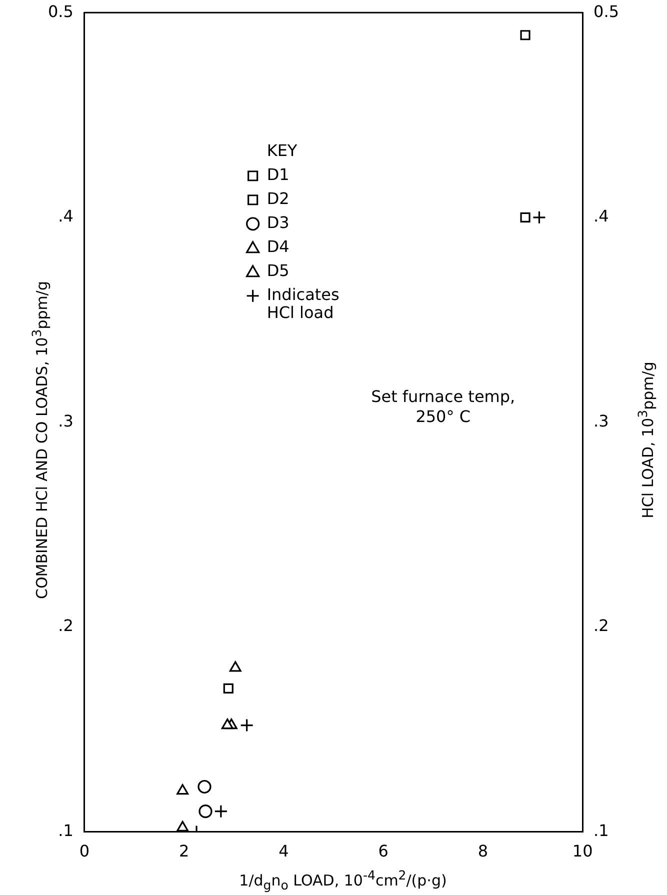  Describe the element at coordinates (84, 851) in the screenshot. I see `x-tick-label: 0` at that location.